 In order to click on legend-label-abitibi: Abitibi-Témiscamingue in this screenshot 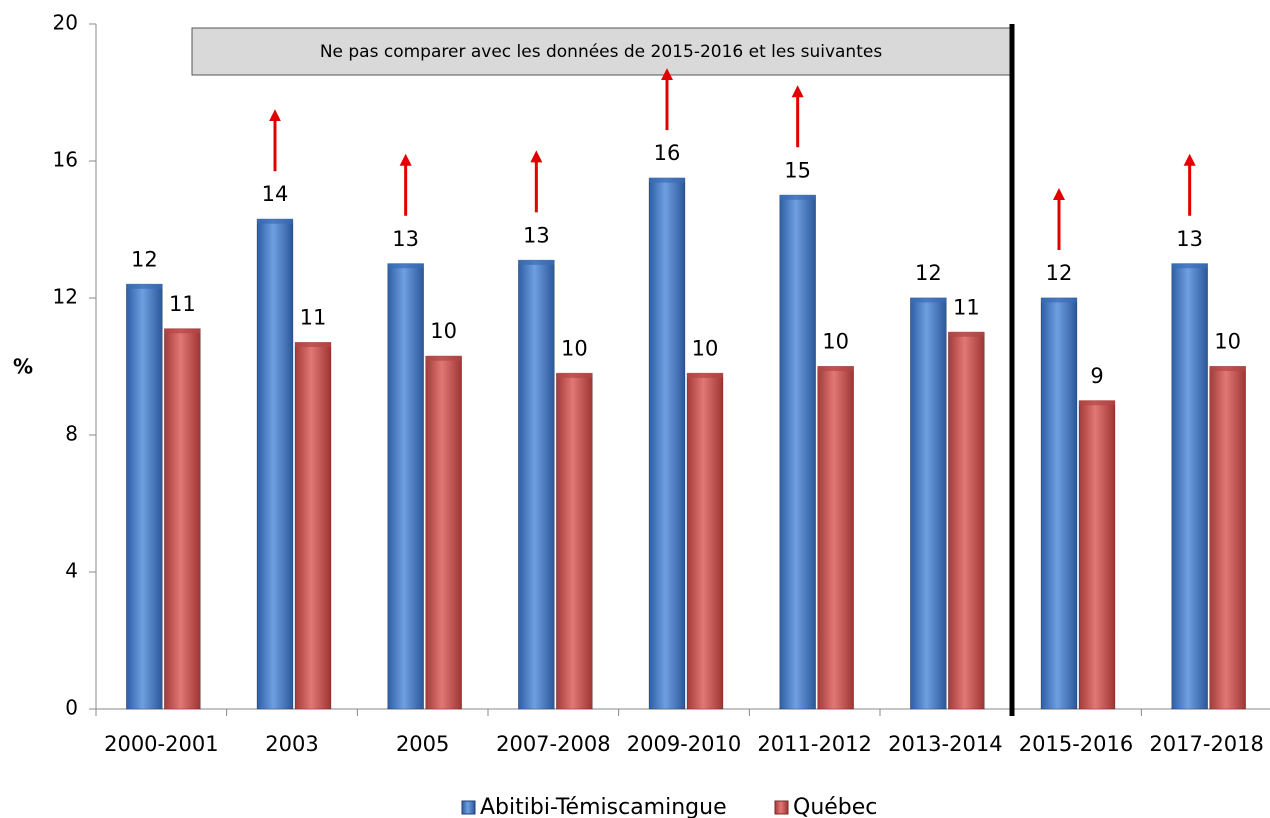, I will do `click(603, 806)`.